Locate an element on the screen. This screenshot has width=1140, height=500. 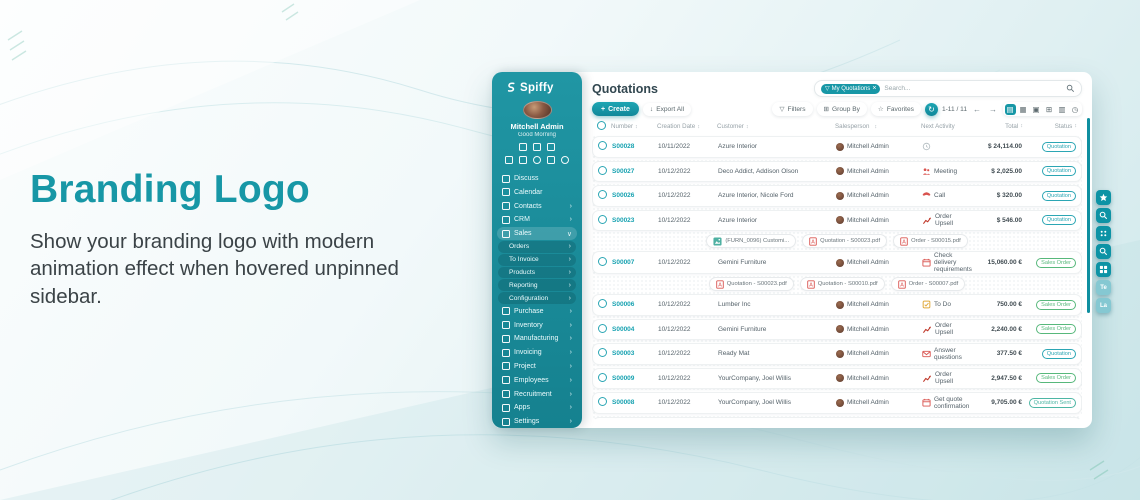
sidebar-item-to-invoice: To Invoice › is located at coordinates (537, 259).